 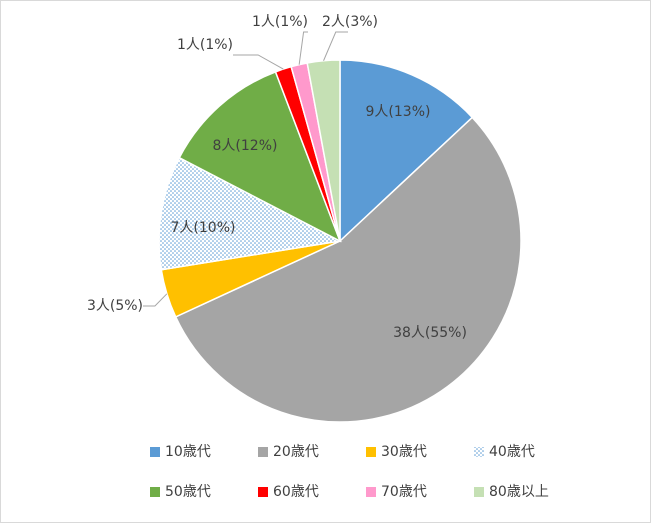 I want to click on data-label: 3人(5%), so click(x=115, y=306).